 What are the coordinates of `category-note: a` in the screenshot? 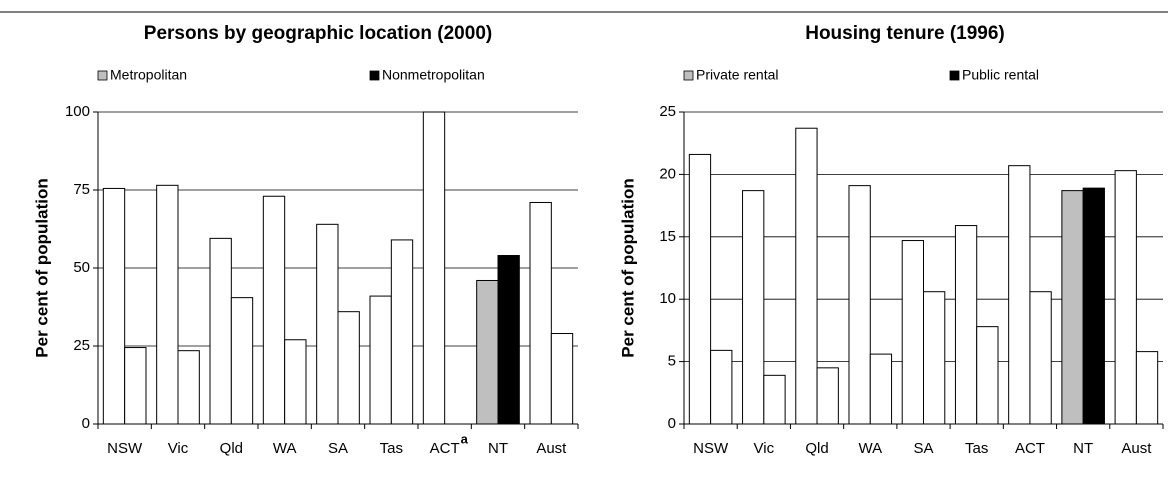 It's located at (465, 438).